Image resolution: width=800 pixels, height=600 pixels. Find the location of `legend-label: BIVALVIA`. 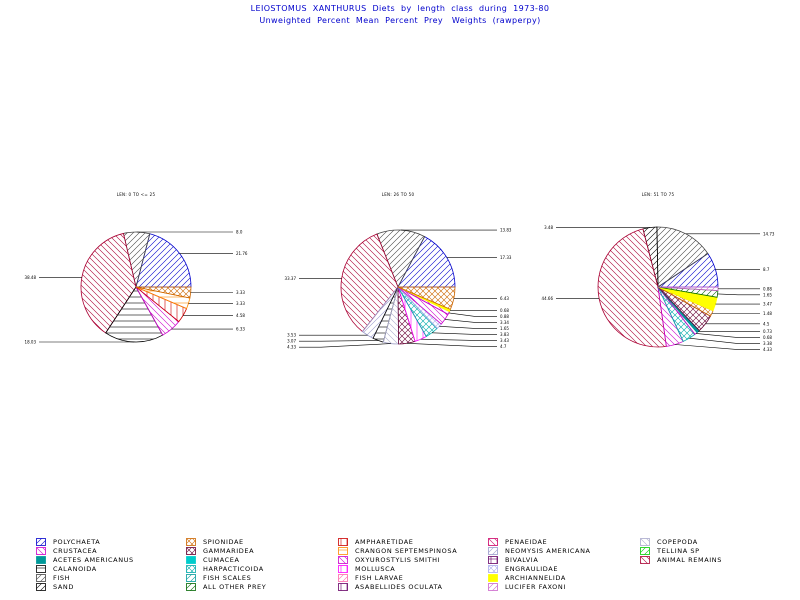

legend-label: BIVALVIA is located at coordinates (522, 560).